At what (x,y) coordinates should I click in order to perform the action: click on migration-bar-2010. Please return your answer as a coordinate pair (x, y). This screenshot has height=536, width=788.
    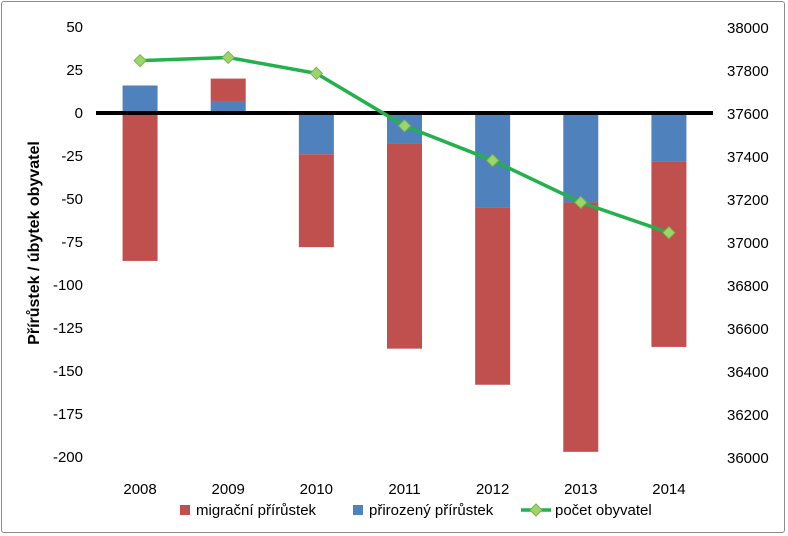
    Looking at the image, I should click on (316, 201).